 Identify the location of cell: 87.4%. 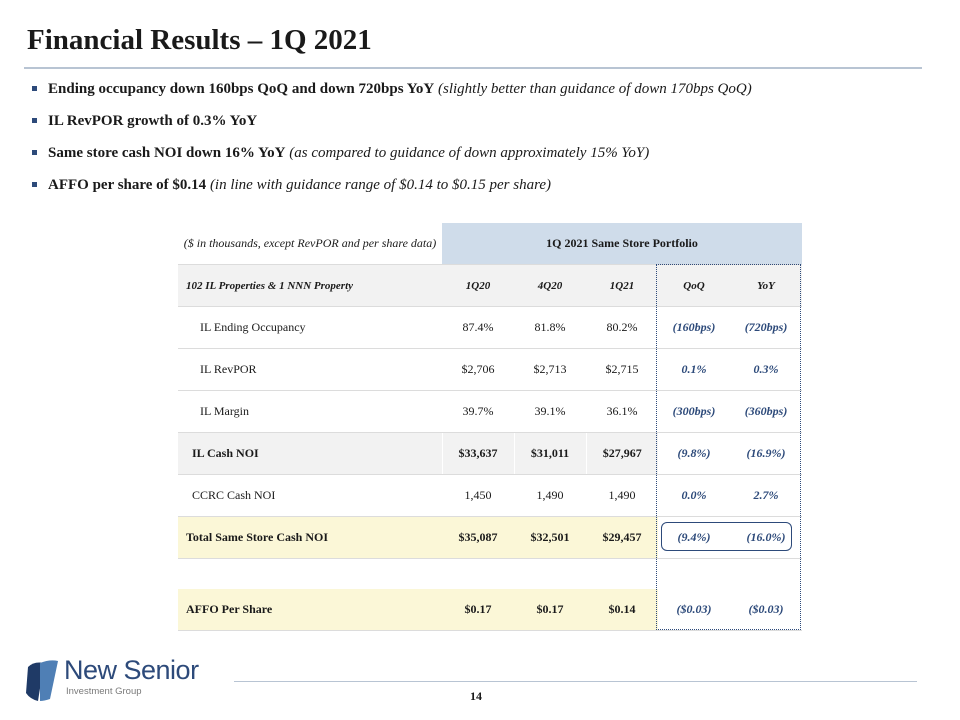
(478, 327).